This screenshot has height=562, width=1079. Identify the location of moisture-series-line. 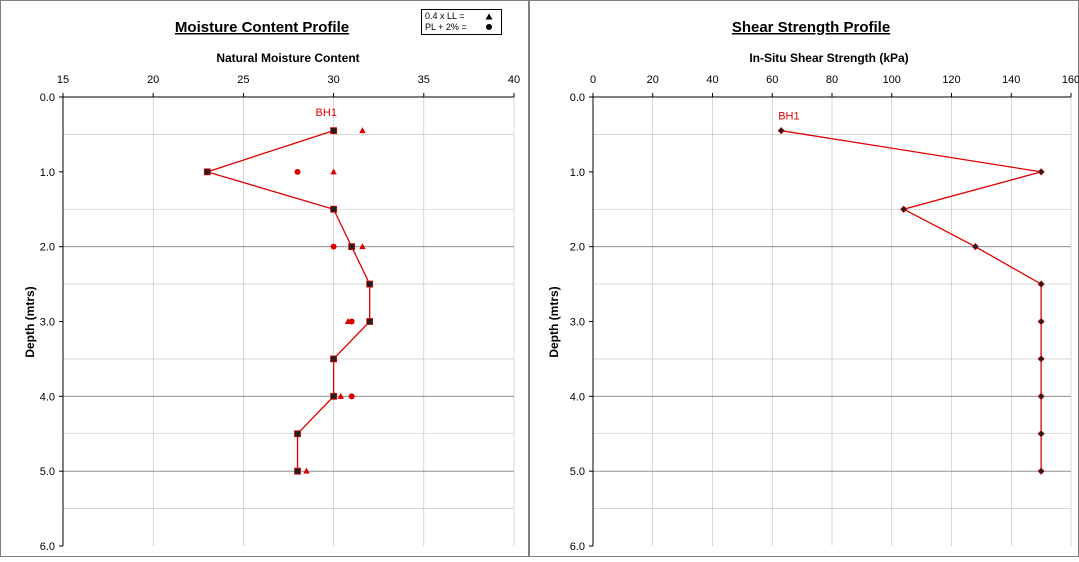
(288, 301).